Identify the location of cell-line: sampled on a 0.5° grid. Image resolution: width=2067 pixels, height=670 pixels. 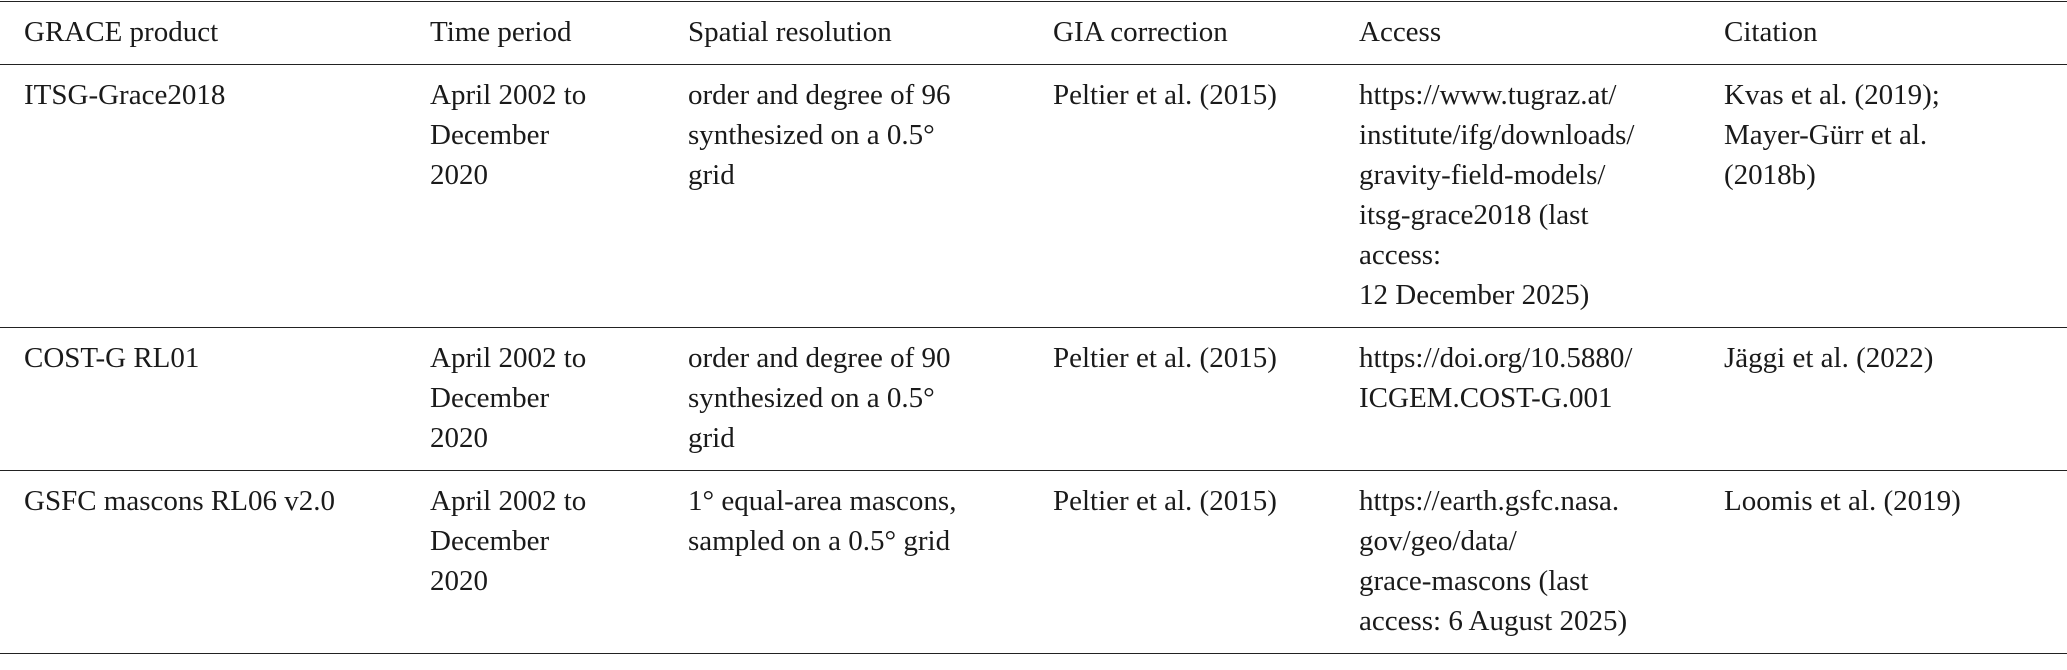
(819, 541).